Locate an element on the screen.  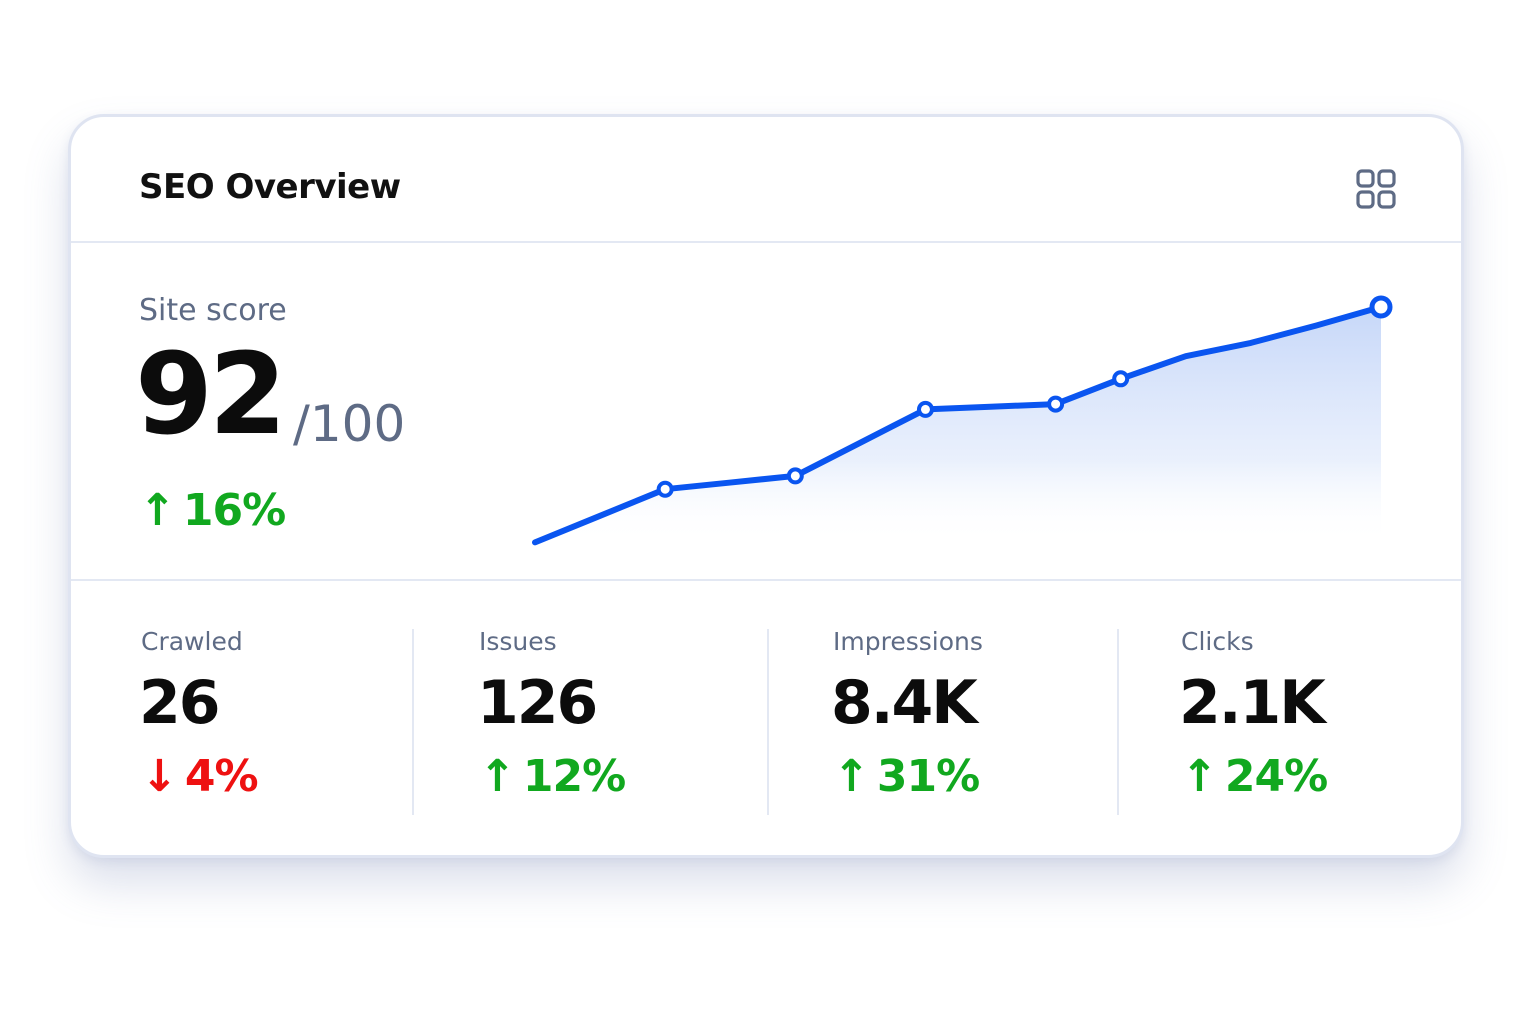
stat-change: ↑ 12% is located at coordinates (552, 776).